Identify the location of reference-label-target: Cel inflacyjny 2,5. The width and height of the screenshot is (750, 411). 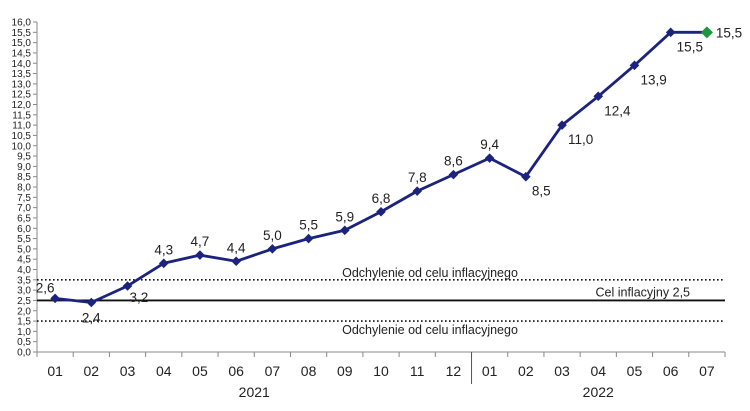
(643, 292).